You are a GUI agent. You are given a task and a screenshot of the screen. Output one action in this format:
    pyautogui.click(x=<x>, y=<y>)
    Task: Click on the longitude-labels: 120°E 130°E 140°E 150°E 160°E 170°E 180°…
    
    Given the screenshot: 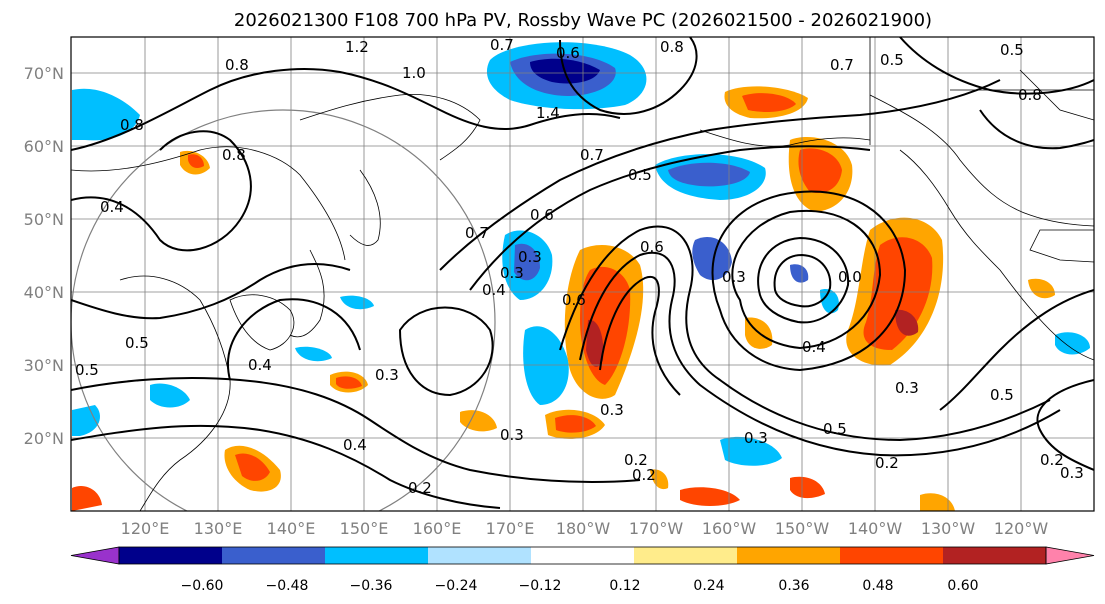 What is the action you would take?
    pyautogui.click(x=585, y=528)
    